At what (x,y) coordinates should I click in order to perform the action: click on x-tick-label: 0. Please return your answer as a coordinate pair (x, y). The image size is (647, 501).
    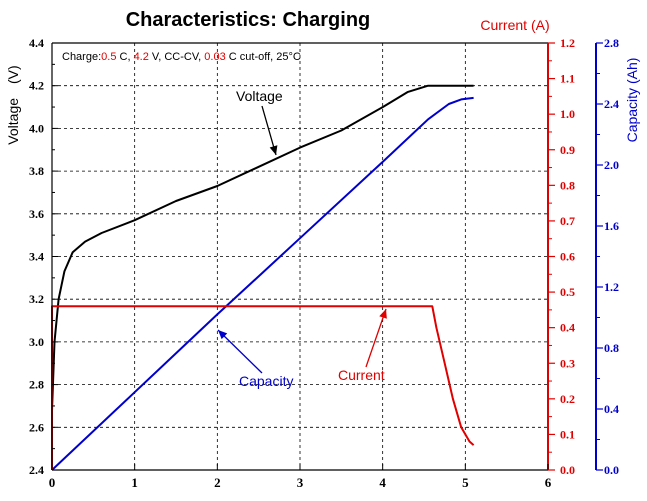
    Looking at the image, I should click on (52, 482).